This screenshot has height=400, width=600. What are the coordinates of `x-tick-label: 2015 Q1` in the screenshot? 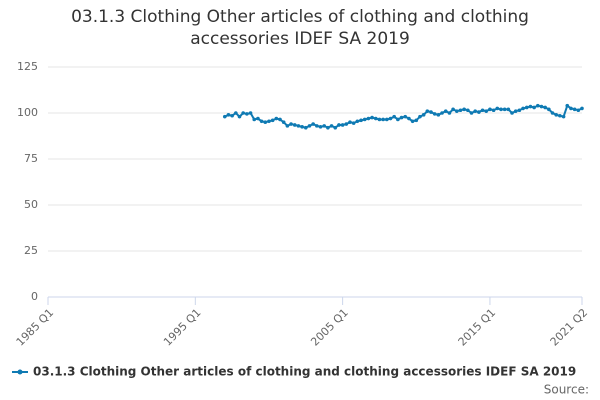 It's located at (477, 327).